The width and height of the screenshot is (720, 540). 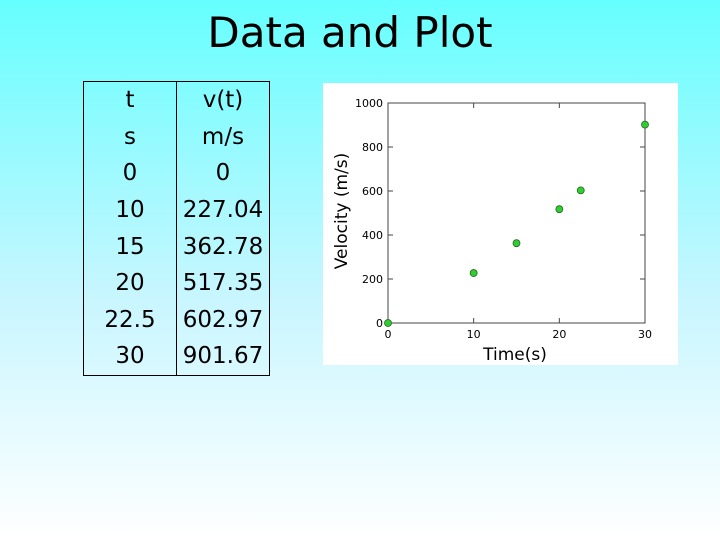 I want to click on column-header-t: t, so click(x=130, y=99).